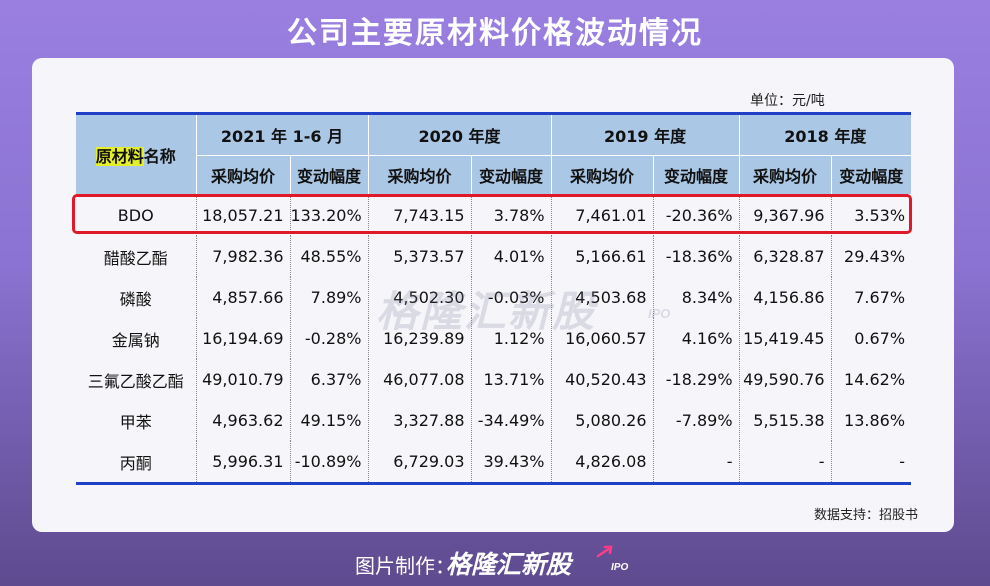  I want to click on header-year: 2018 年度, so click(825, 134).